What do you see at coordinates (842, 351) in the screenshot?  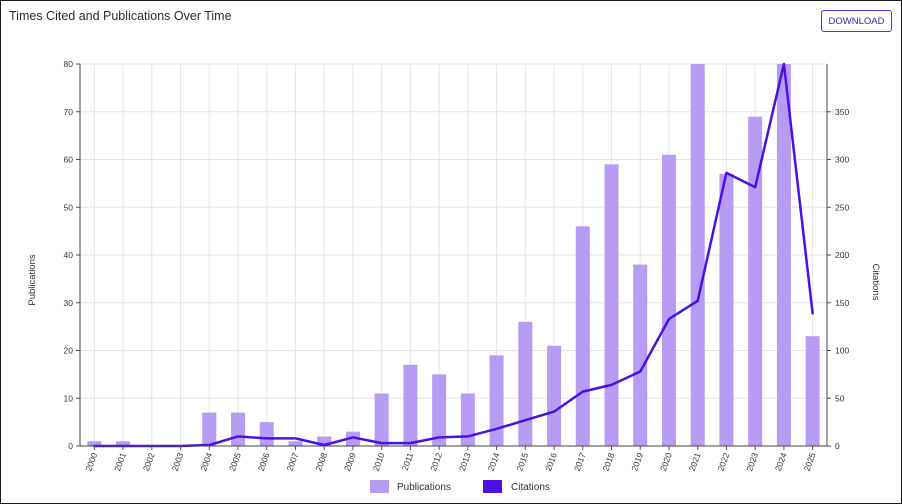 I see `y2-tick-label: 100` at bounding box center [842, 351].